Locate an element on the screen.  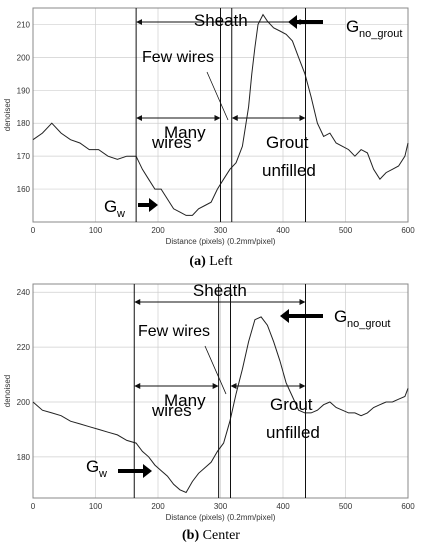
y-tick-label: 210 is located at coordinates (24, 24).